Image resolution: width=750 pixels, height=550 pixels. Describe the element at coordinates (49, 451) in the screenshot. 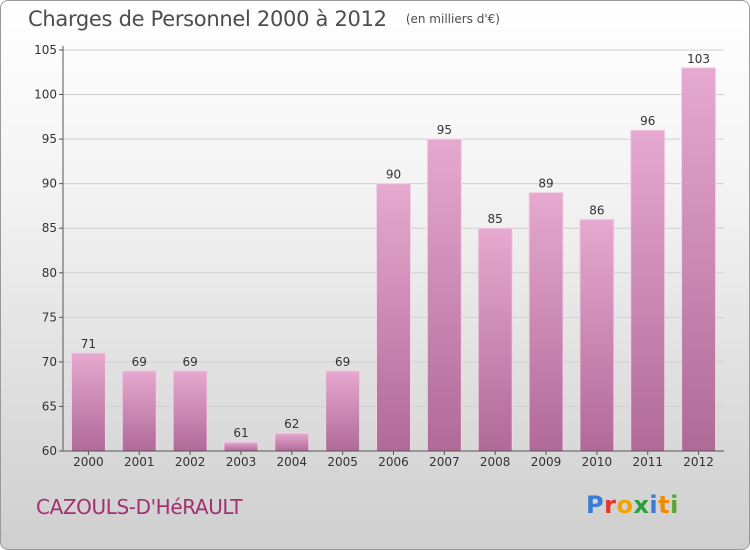

I see `y-tick-label: 60` at that location.